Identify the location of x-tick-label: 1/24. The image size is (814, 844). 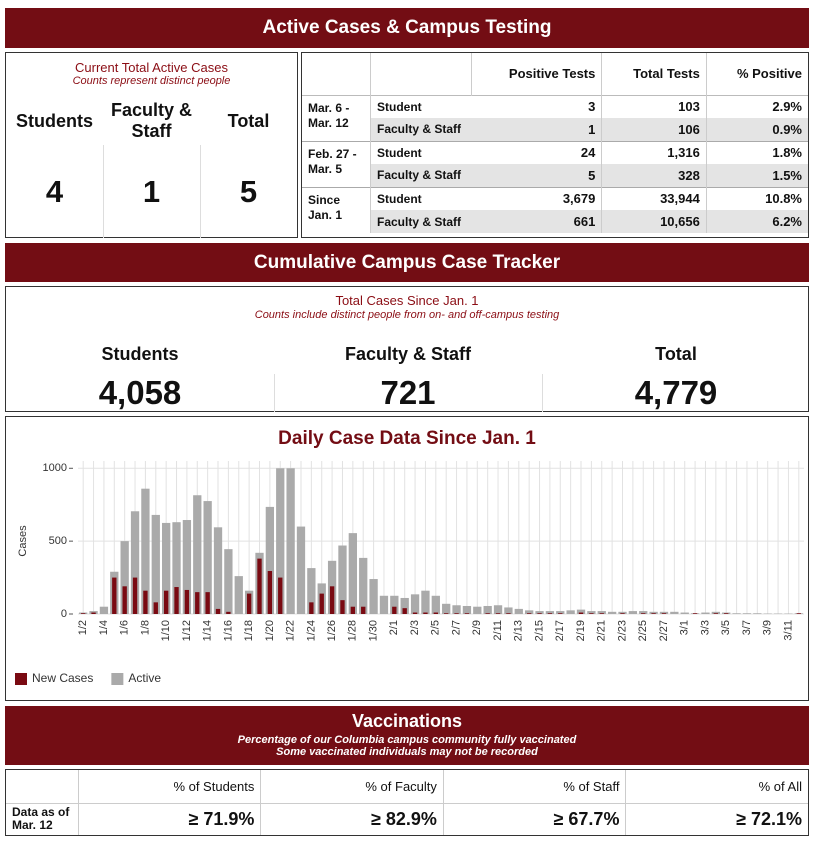
(311, 630).